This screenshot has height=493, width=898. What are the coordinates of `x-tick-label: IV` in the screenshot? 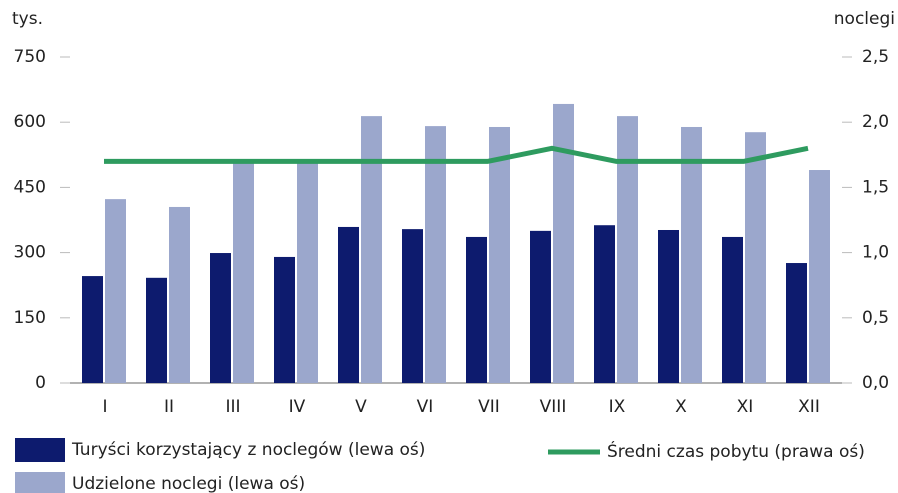 It's located at (297, 407).